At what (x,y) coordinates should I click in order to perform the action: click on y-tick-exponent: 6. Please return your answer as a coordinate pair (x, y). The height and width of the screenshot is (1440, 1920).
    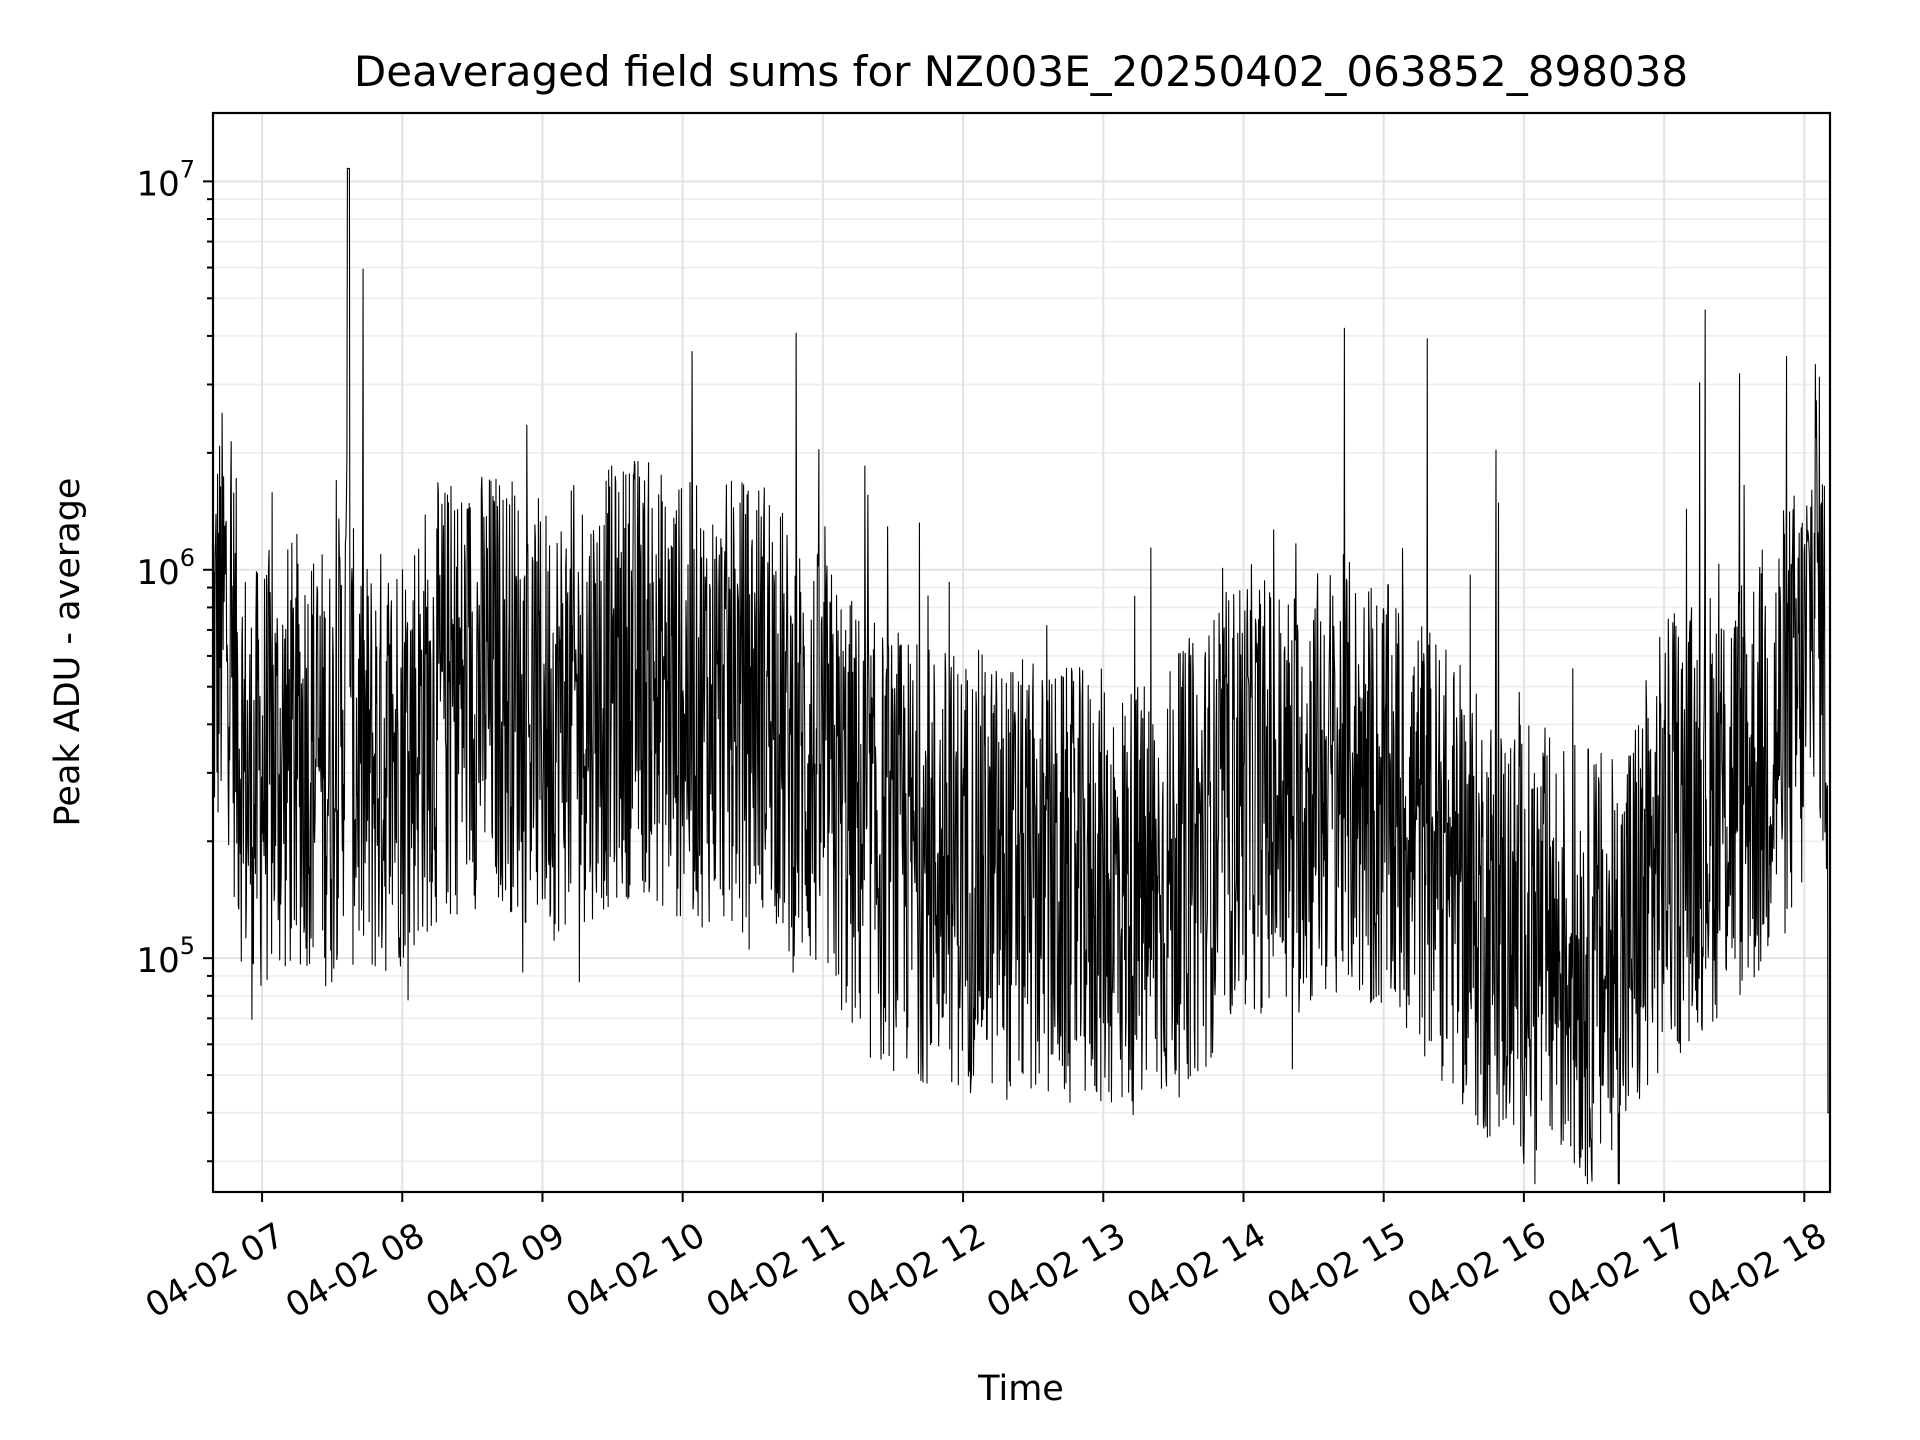
    Looking at the image, I should click on (187, 558).